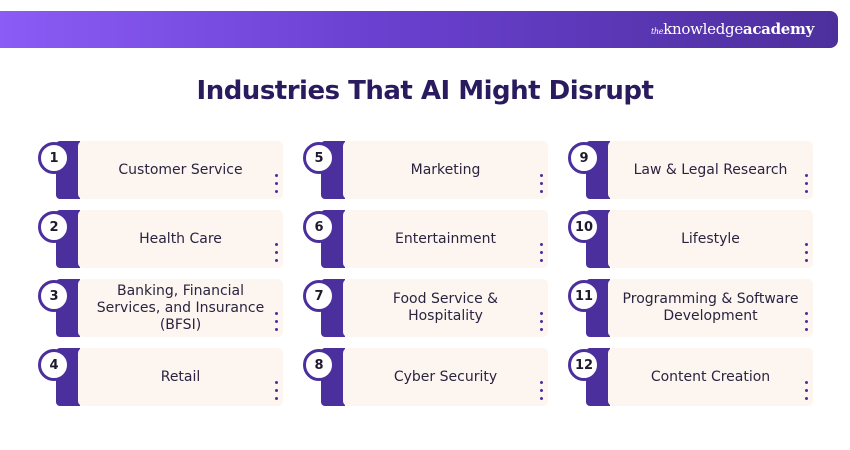  I want to click on industry-label: Law & Legal Research, so click(710, 169).